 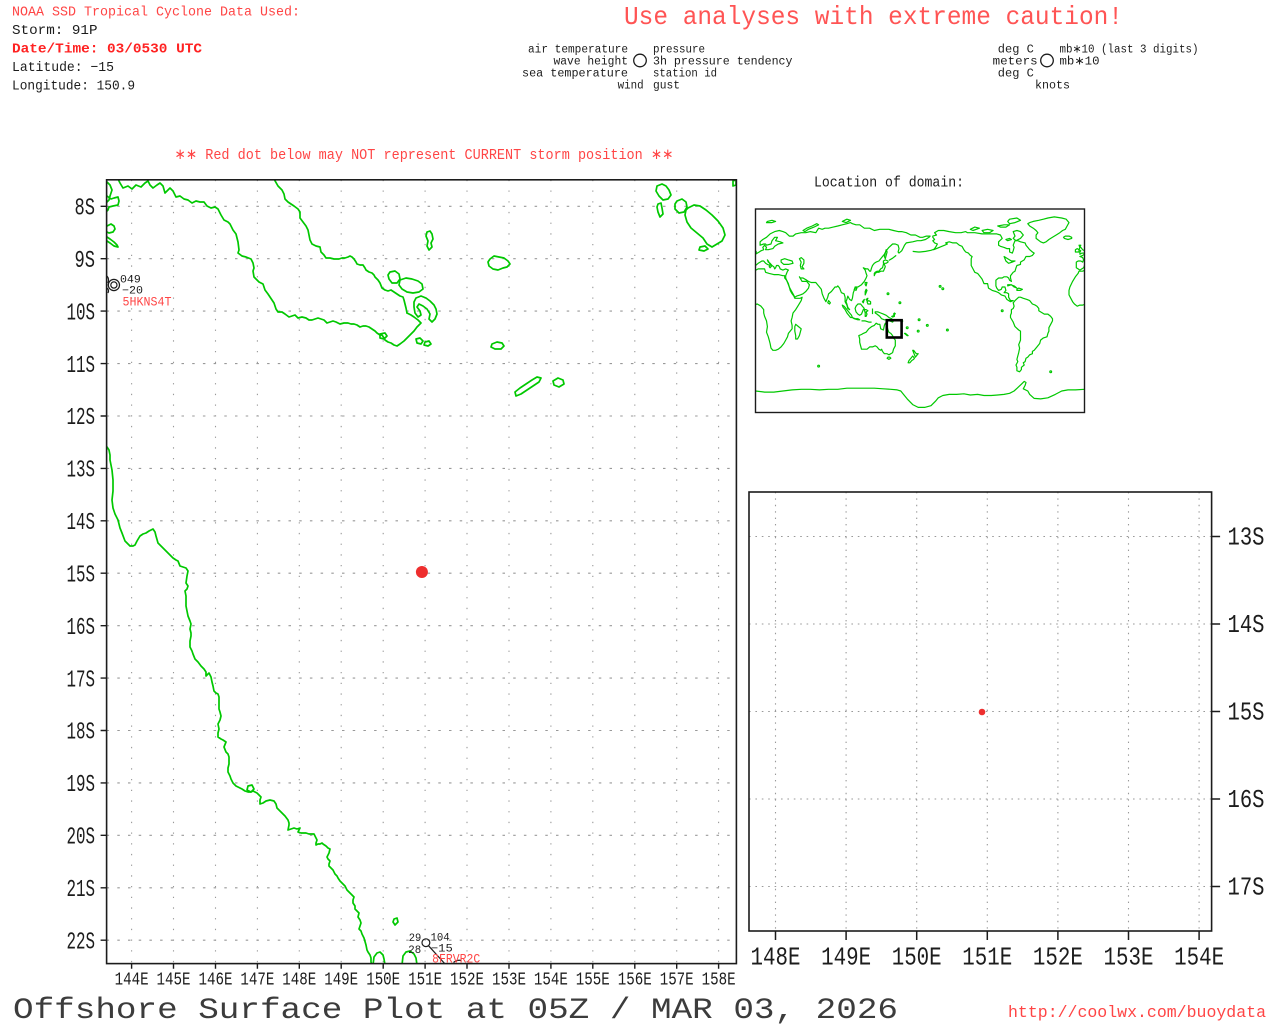 I want to click on svg-text: 29, so click(x=415, y=939).